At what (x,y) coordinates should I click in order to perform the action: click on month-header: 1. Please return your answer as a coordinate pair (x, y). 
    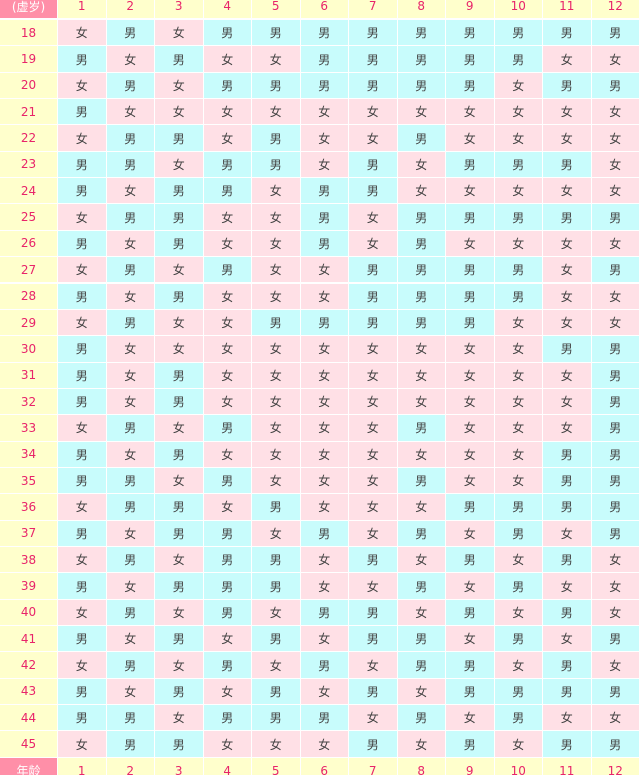
    Looking at the image, I should click on (82, 9).